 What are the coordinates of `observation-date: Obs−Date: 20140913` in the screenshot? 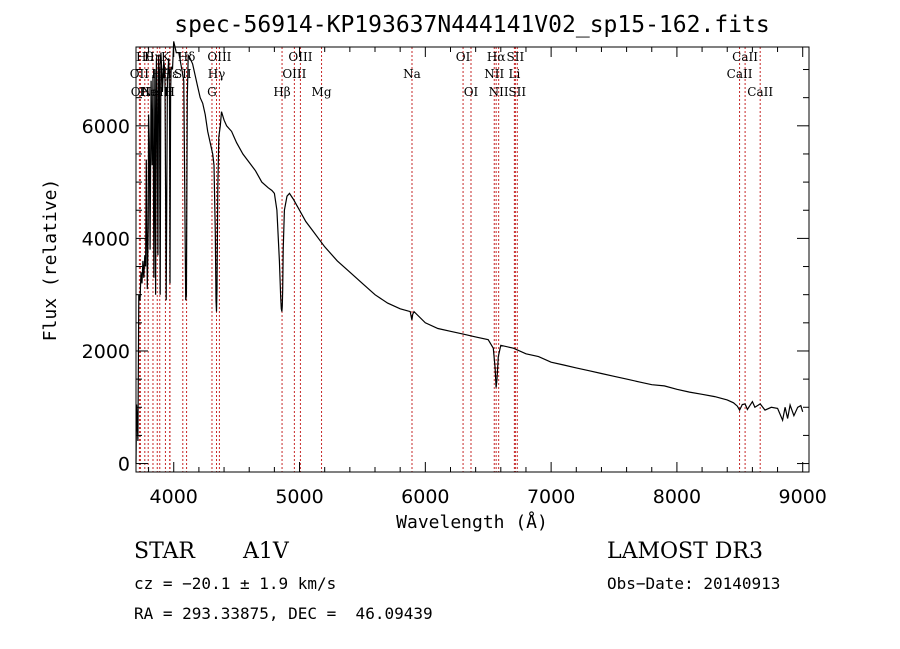 It's located at (694, 583).